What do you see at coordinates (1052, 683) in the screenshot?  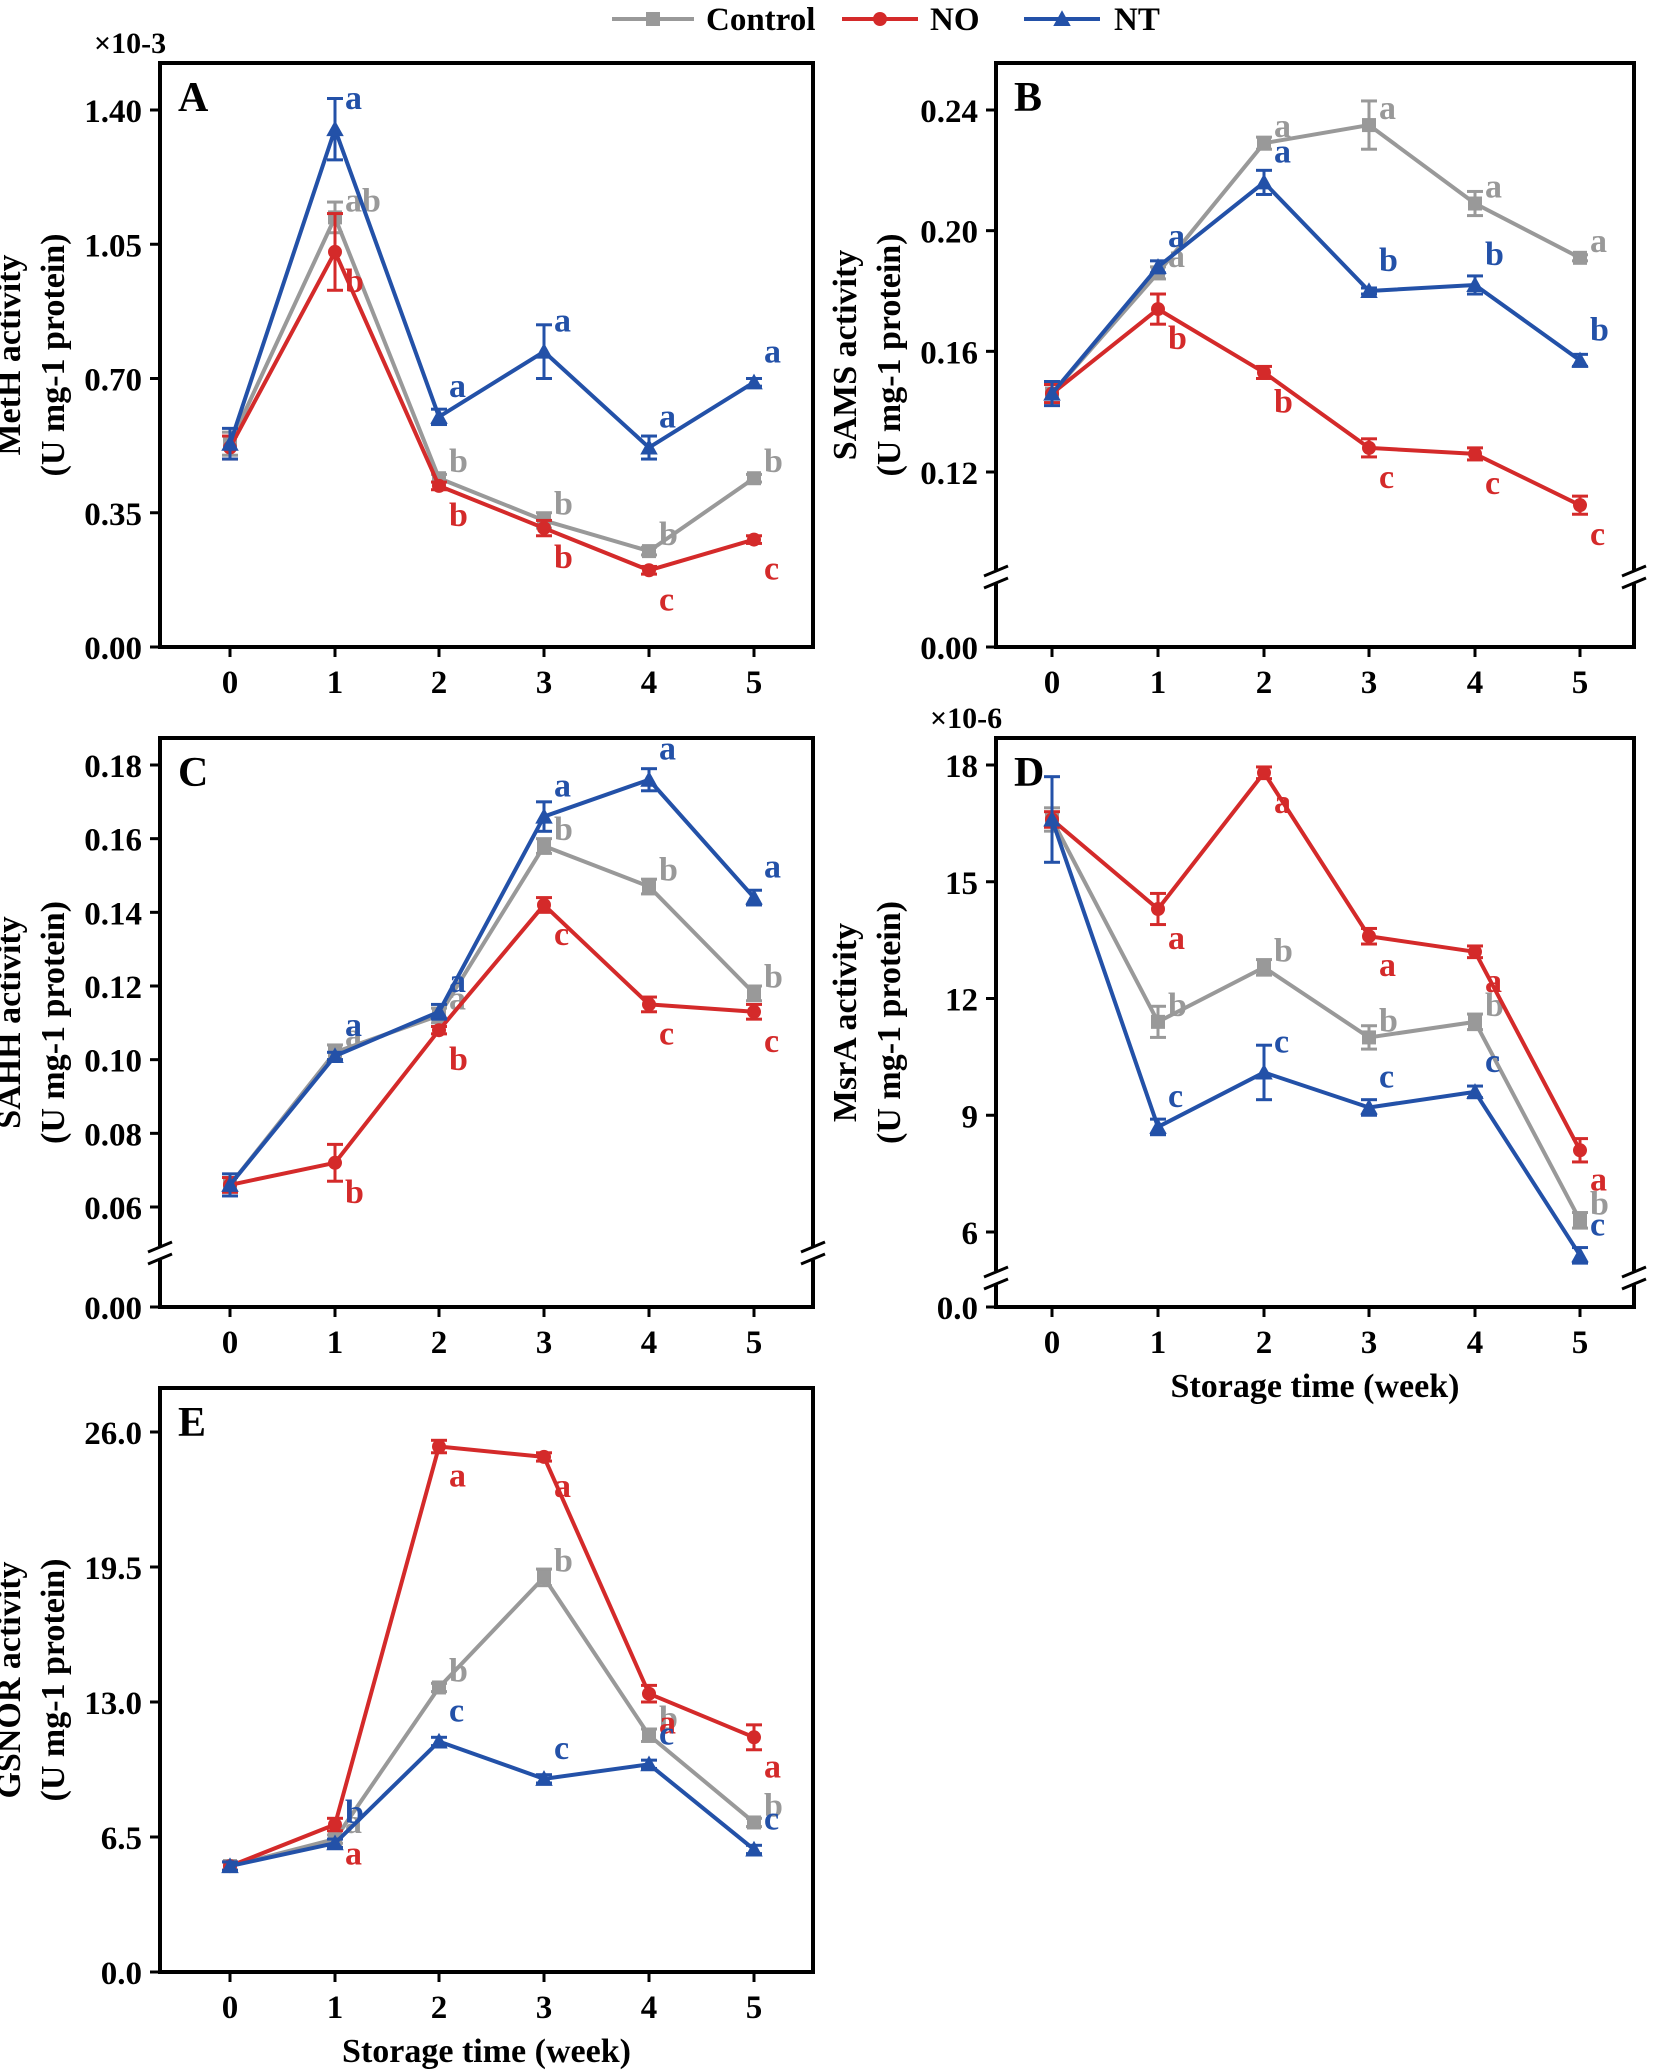 I see `x-tick-label: 0` at bounding box center [1052, 683].